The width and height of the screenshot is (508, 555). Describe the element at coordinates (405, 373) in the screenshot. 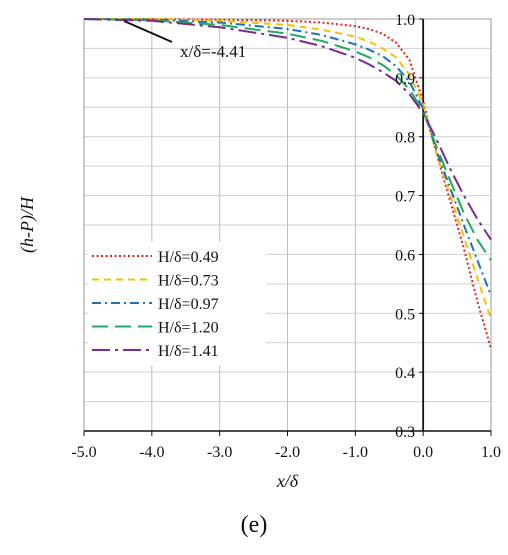

I see `y-tick-label: 0.4` at that location.